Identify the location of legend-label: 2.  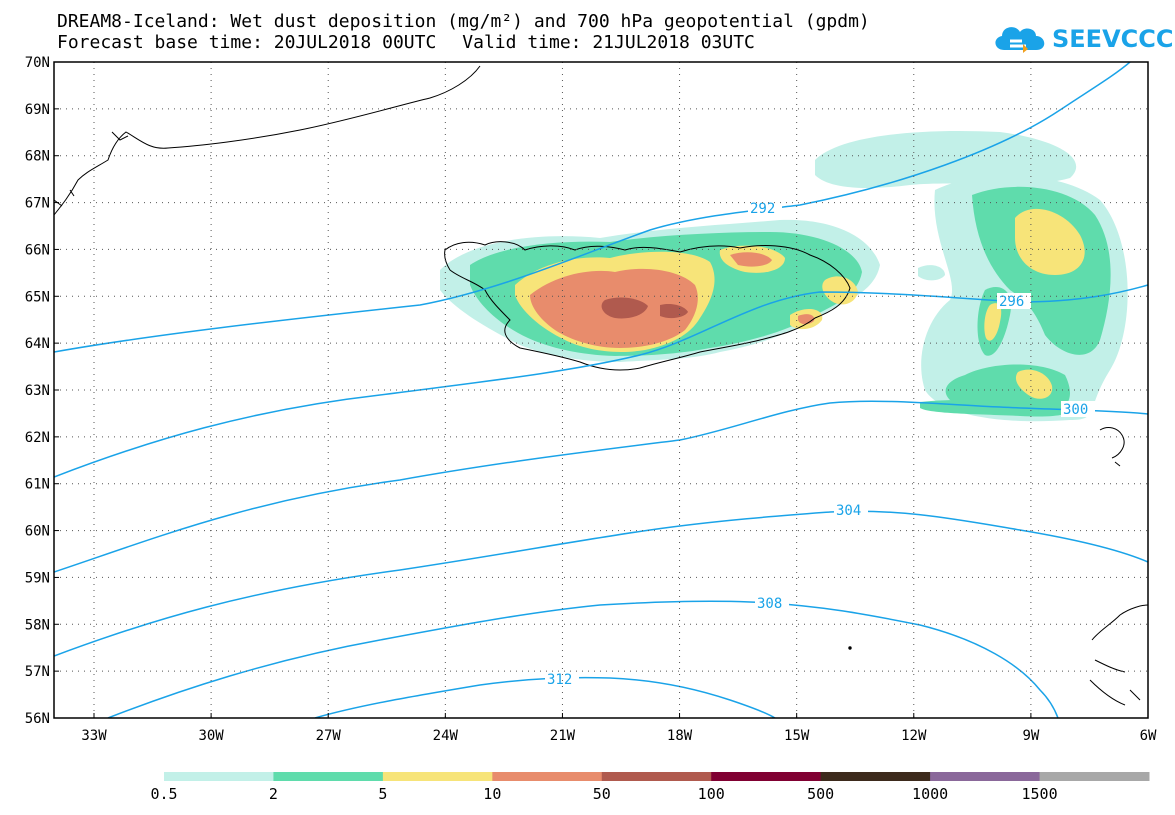
(273, 794).